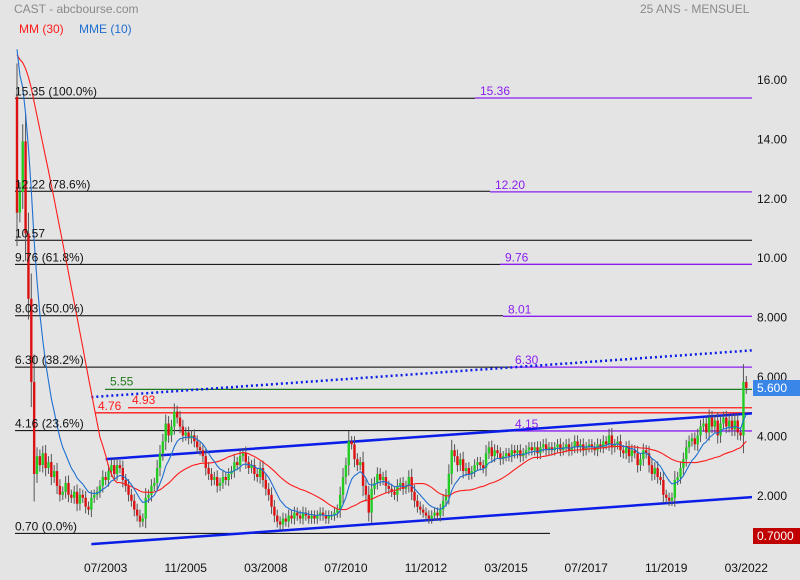  I want to click on x-tick-label: 03/2015, so click(506, 568).